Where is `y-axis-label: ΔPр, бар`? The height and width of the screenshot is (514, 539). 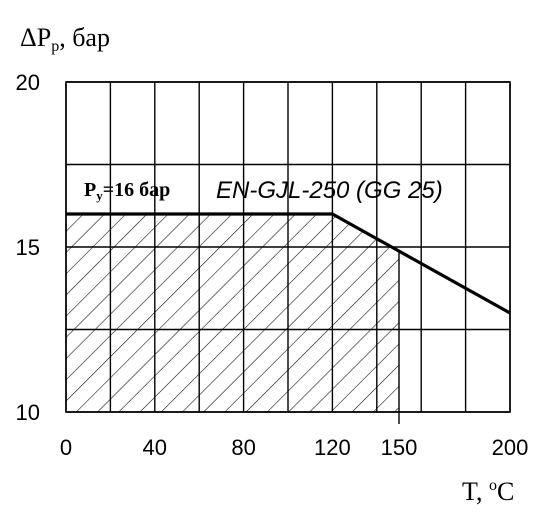
y-axis-label: ΔPр, бар is located at coordinates (65, 39).